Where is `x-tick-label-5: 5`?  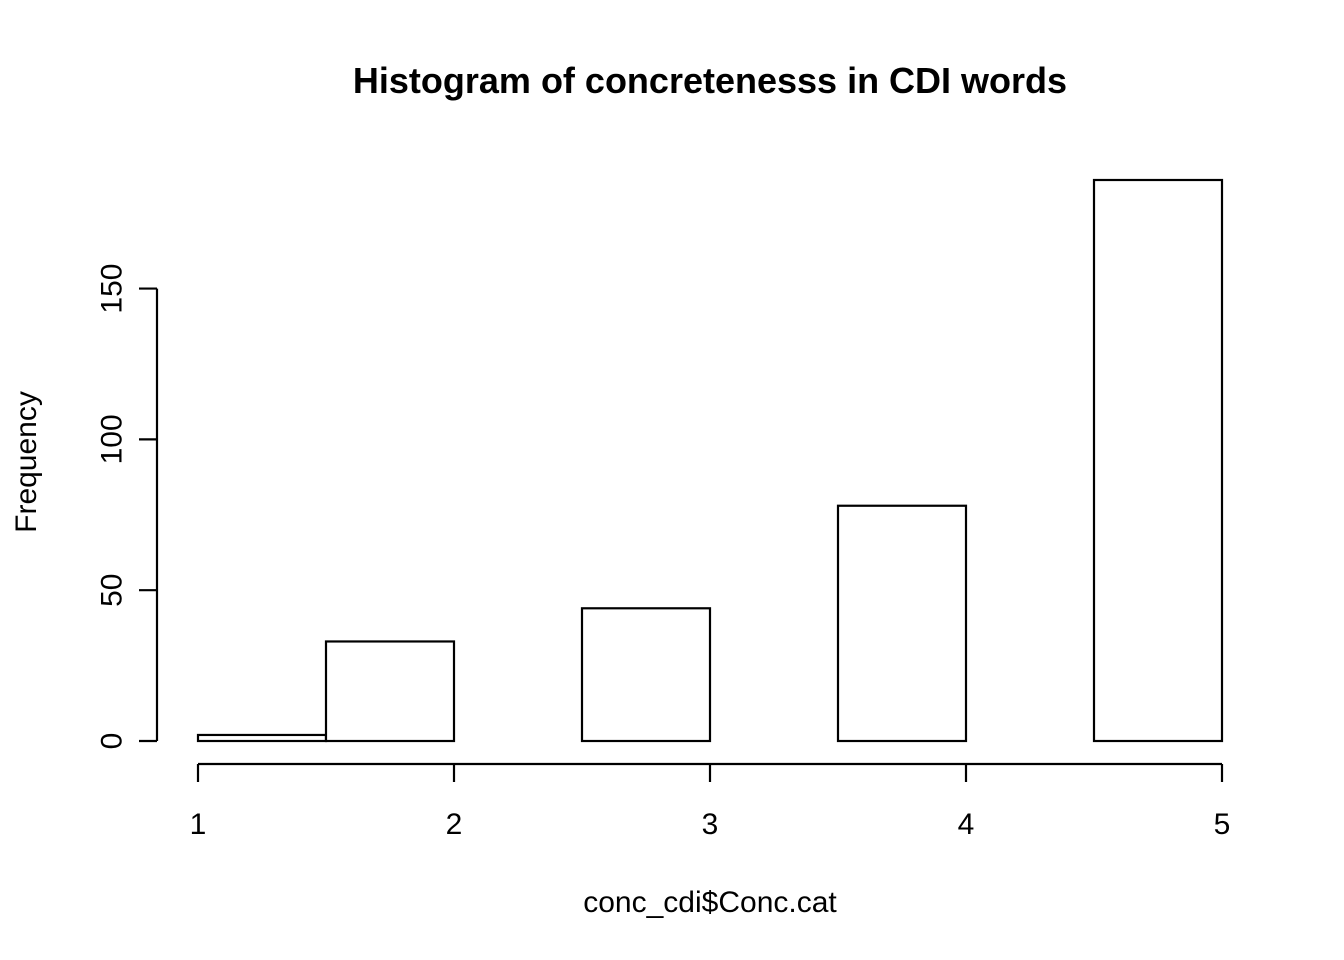
x-tick-label-5: 5 is located at coordinates (1222, 824).